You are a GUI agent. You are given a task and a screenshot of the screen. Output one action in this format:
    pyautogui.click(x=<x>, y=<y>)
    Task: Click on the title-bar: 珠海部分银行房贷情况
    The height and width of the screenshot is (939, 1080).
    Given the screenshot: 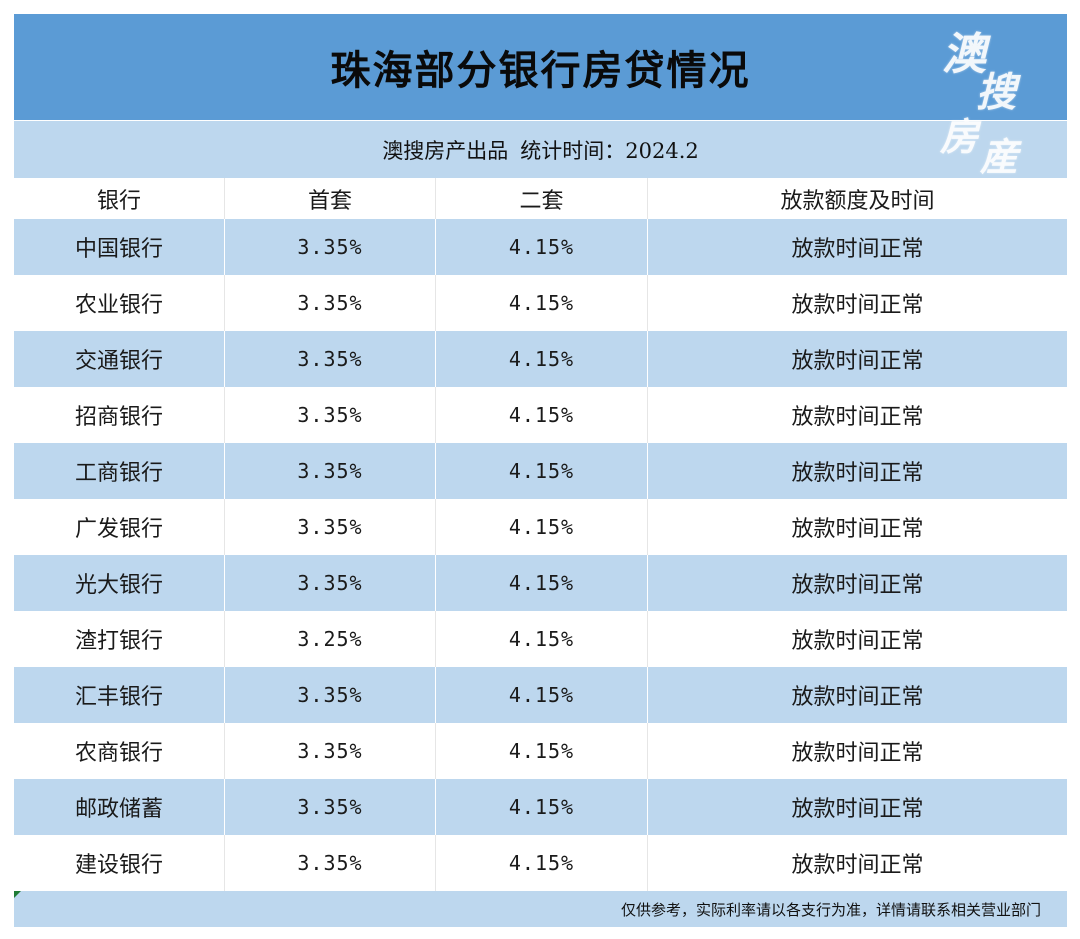 What is the action you would take?
    pyautogui.click(x=540, y=67)
    